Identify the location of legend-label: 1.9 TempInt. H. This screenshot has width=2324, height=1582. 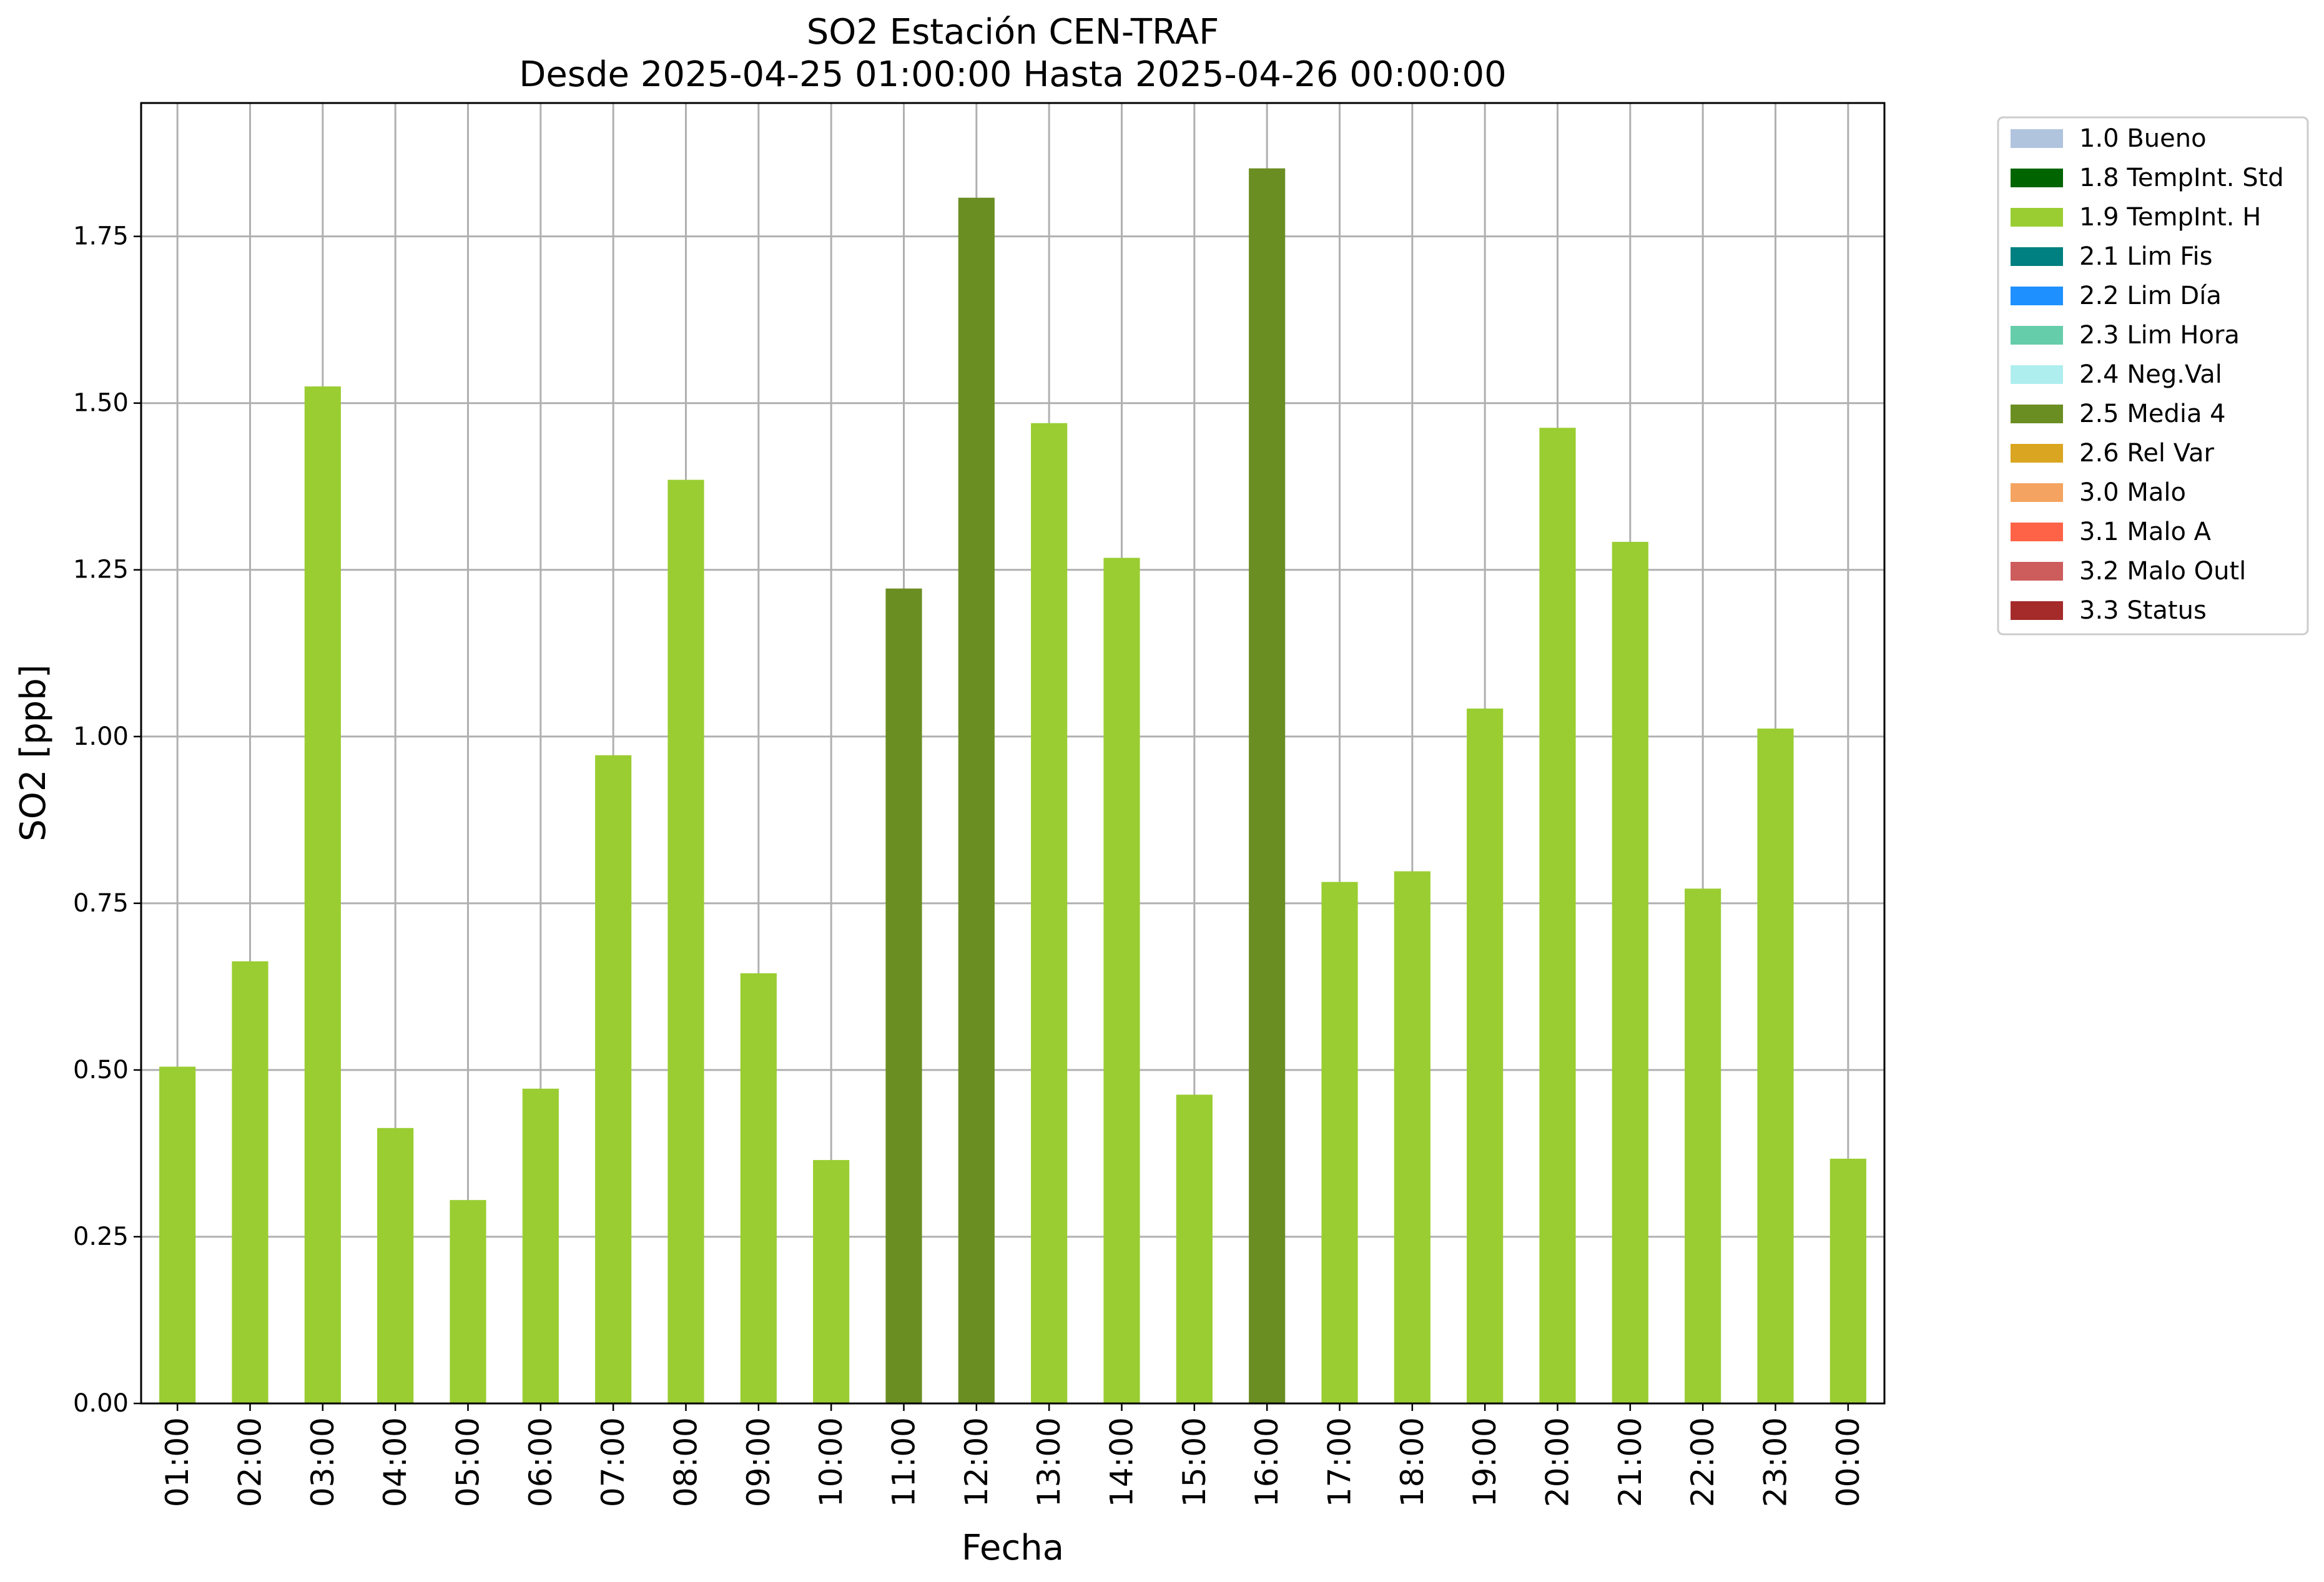
(2170, 217).